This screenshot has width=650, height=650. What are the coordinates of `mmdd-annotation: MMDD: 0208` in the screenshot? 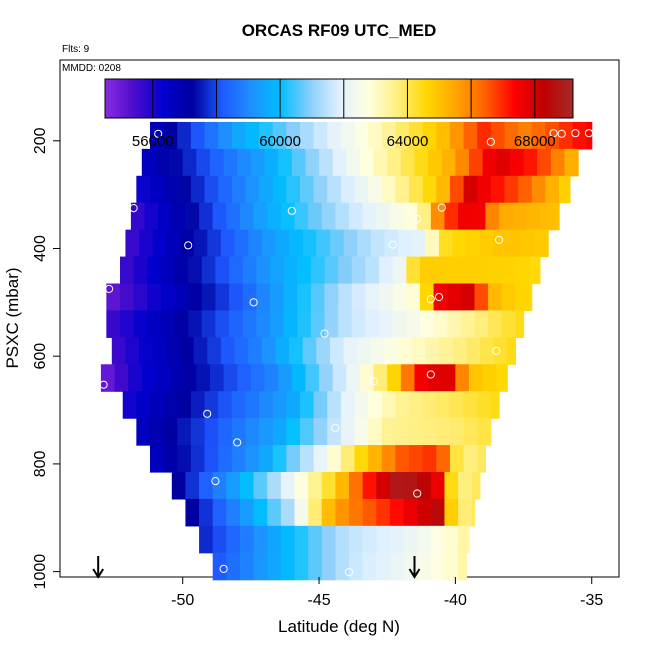 It's located at (91, 68).